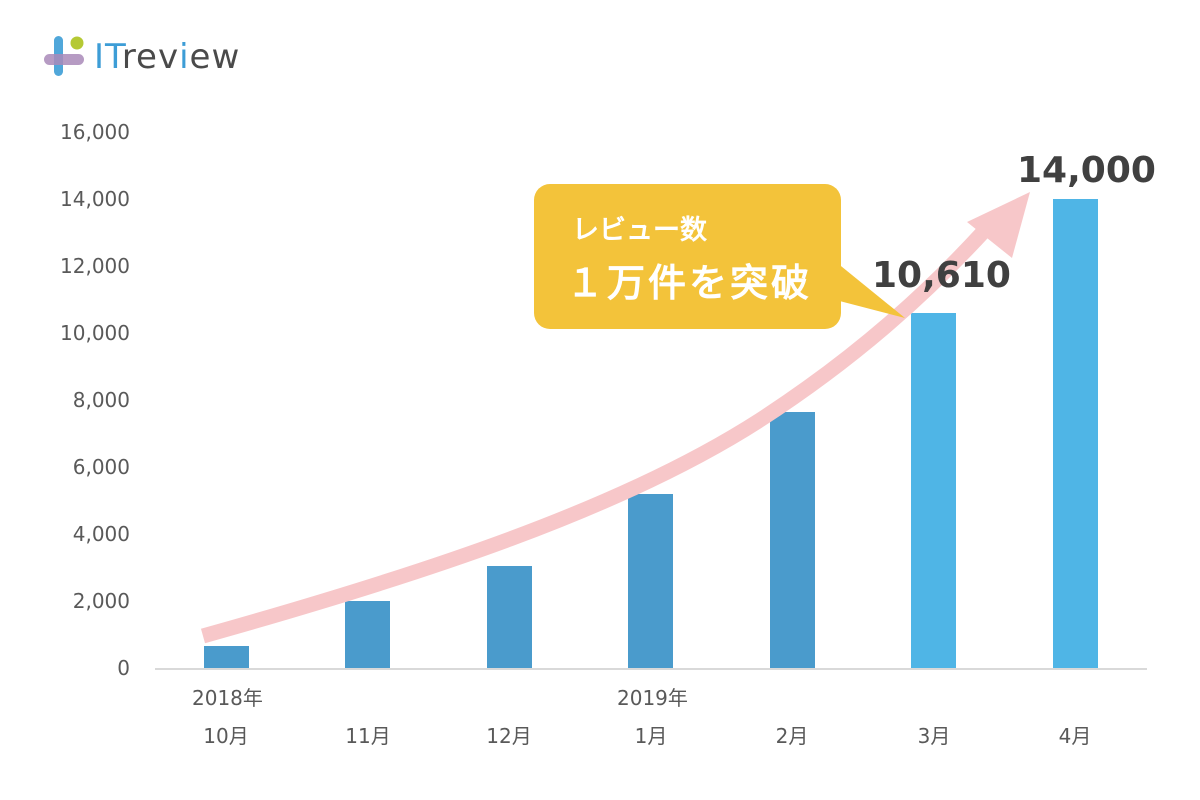 The height and width of the screenshot is (800, 1200). Describe the element at coordinates (934, 736) in the screenshot. I see `x-tick-mar: 3月` at that location.